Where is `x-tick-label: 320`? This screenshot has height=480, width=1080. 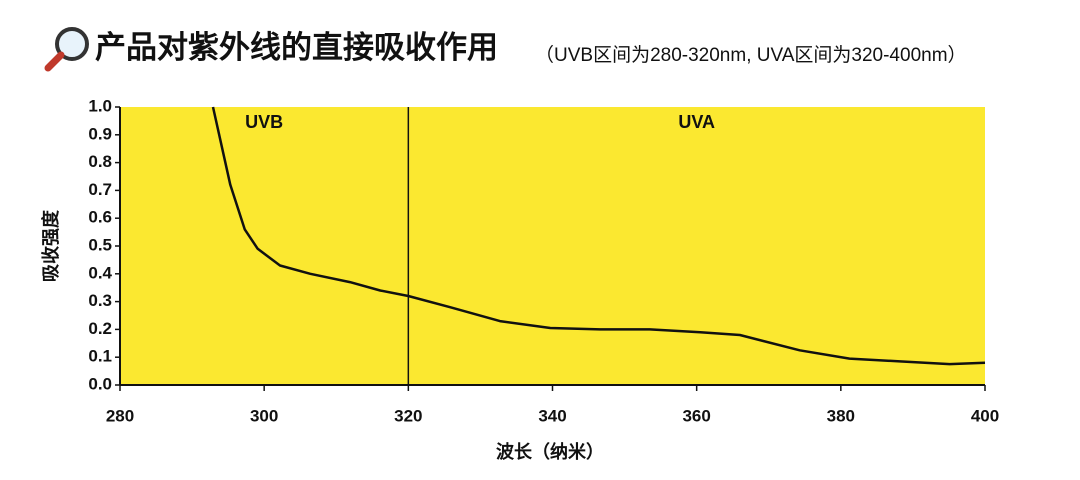
x-tick-label: 320 is located at coordinates (408, 415).